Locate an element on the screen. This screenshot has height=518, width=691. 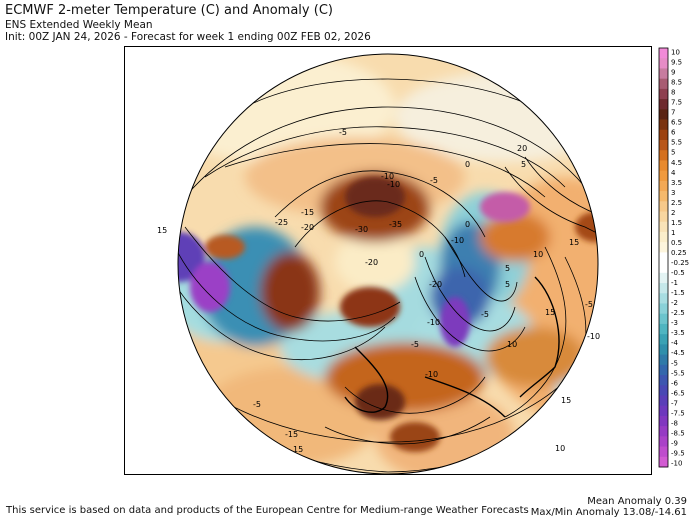
colorbar-tick-label: -2 is located at coordinates (674, 303).